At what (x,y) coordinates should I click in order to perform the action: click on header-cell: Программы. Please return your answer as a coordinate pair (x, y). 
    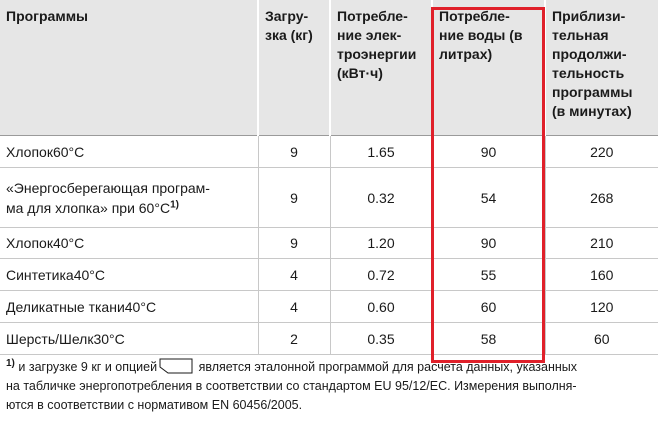
    Looking at the image, I should click on (129, 68).